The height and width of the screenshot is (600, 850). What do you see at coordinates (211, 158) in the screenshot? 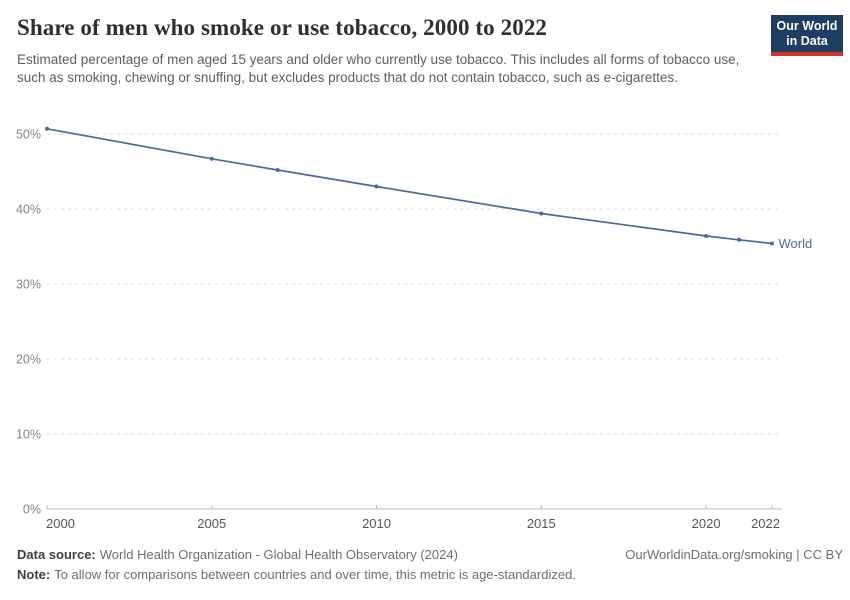
I see `data-point-2005` at bounding box center [211, 158].